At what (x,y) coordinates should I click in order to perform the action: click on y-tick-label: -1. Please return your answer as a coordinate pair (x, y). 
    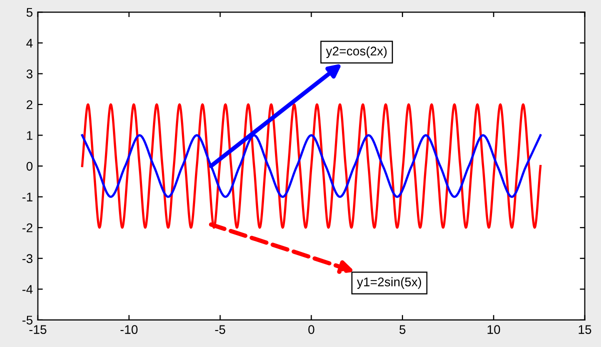
    Looking at the image, I should click on (27, 197).